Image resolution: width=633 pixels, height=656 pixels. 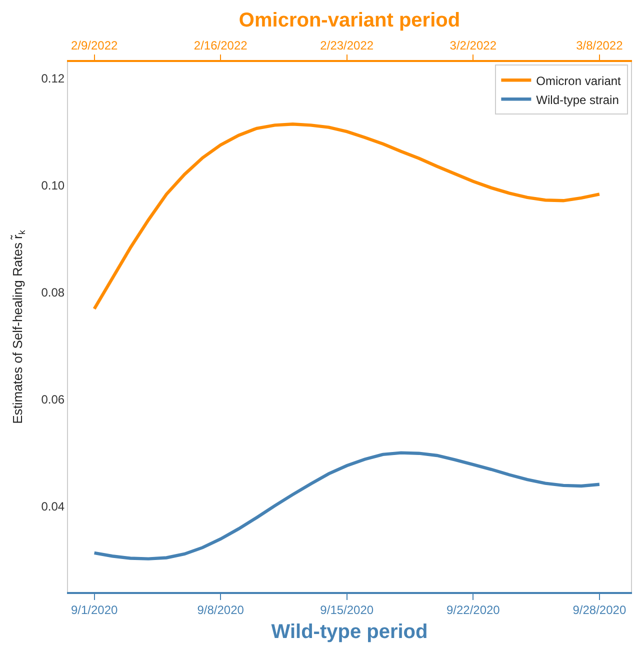 What do you see at coordinates (53, 507) in the screenshot?
I see `y-tick-label: 0.04` at bounding box center [53, 507].